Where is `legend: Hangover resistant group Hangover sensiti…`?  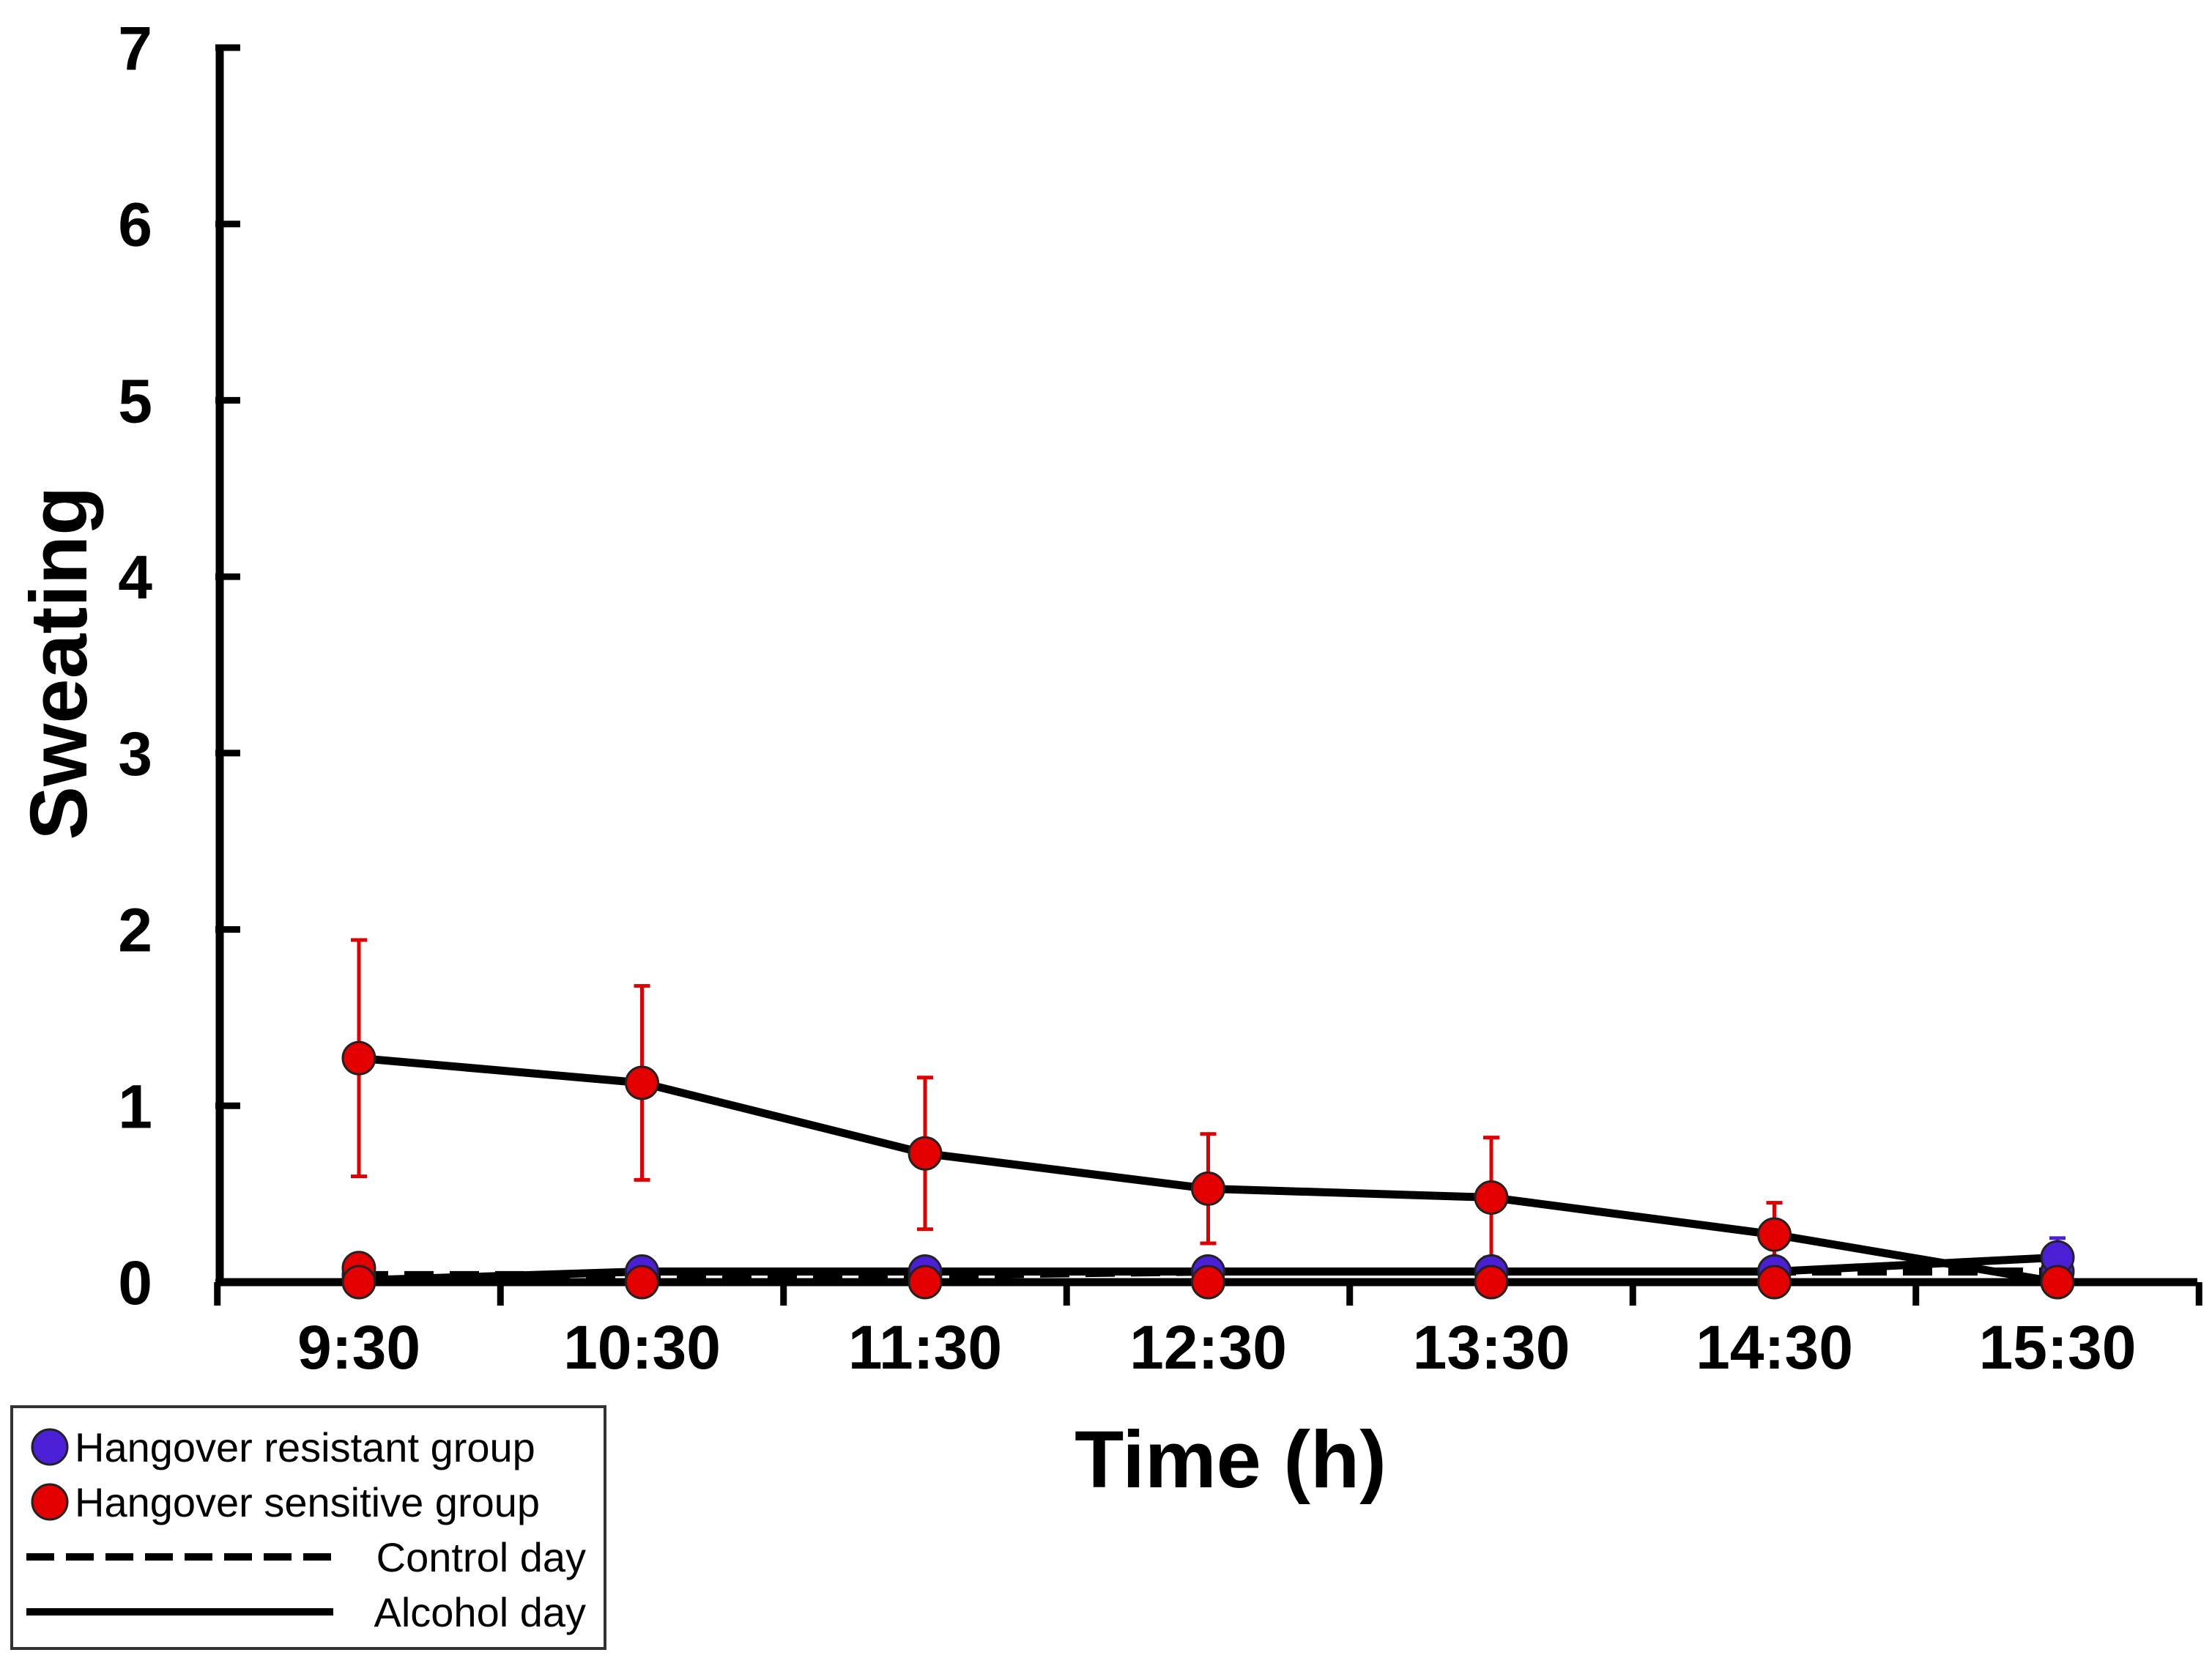 legend: Hangover resistant group Hangover sensiti… is located at coordinates (308, 1527).